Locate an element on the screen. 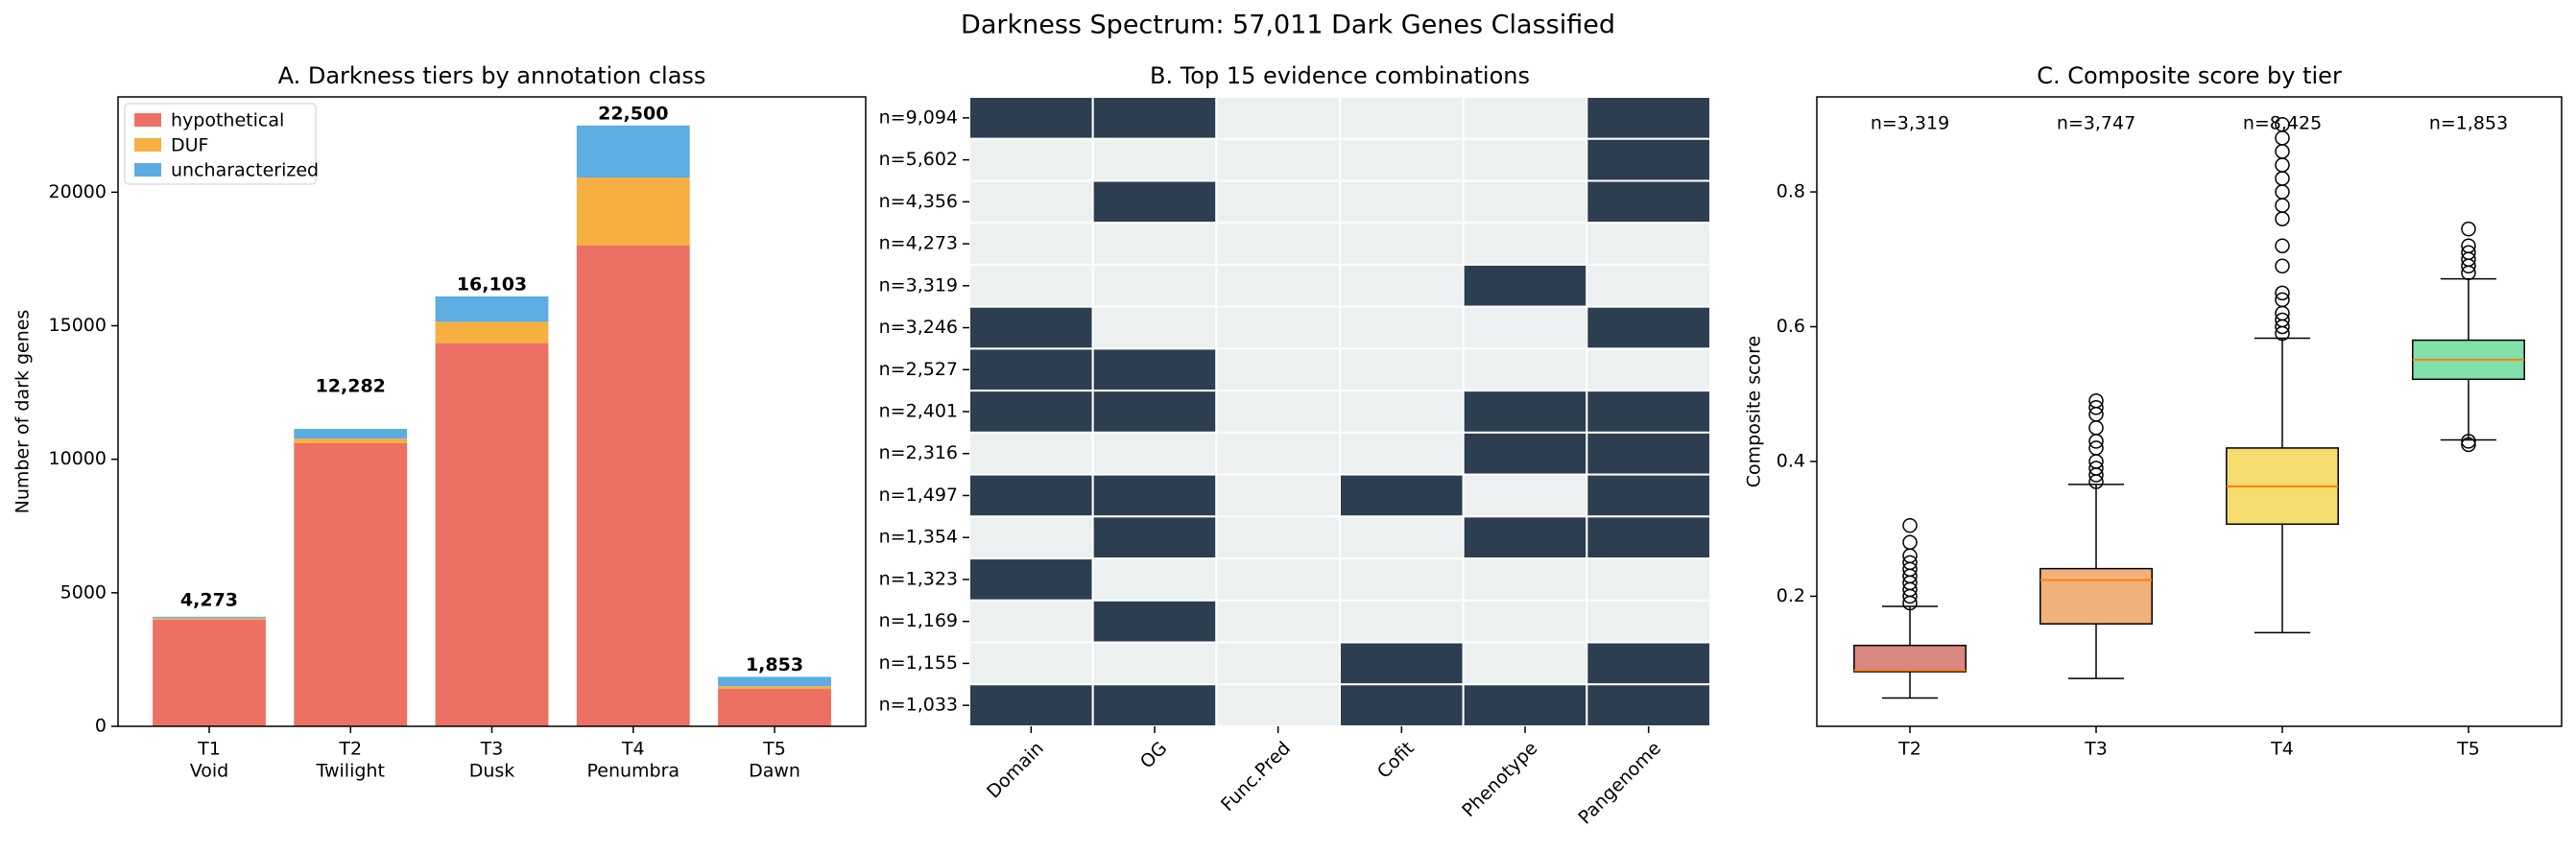  legend-box is located at coordinates (220, 144).